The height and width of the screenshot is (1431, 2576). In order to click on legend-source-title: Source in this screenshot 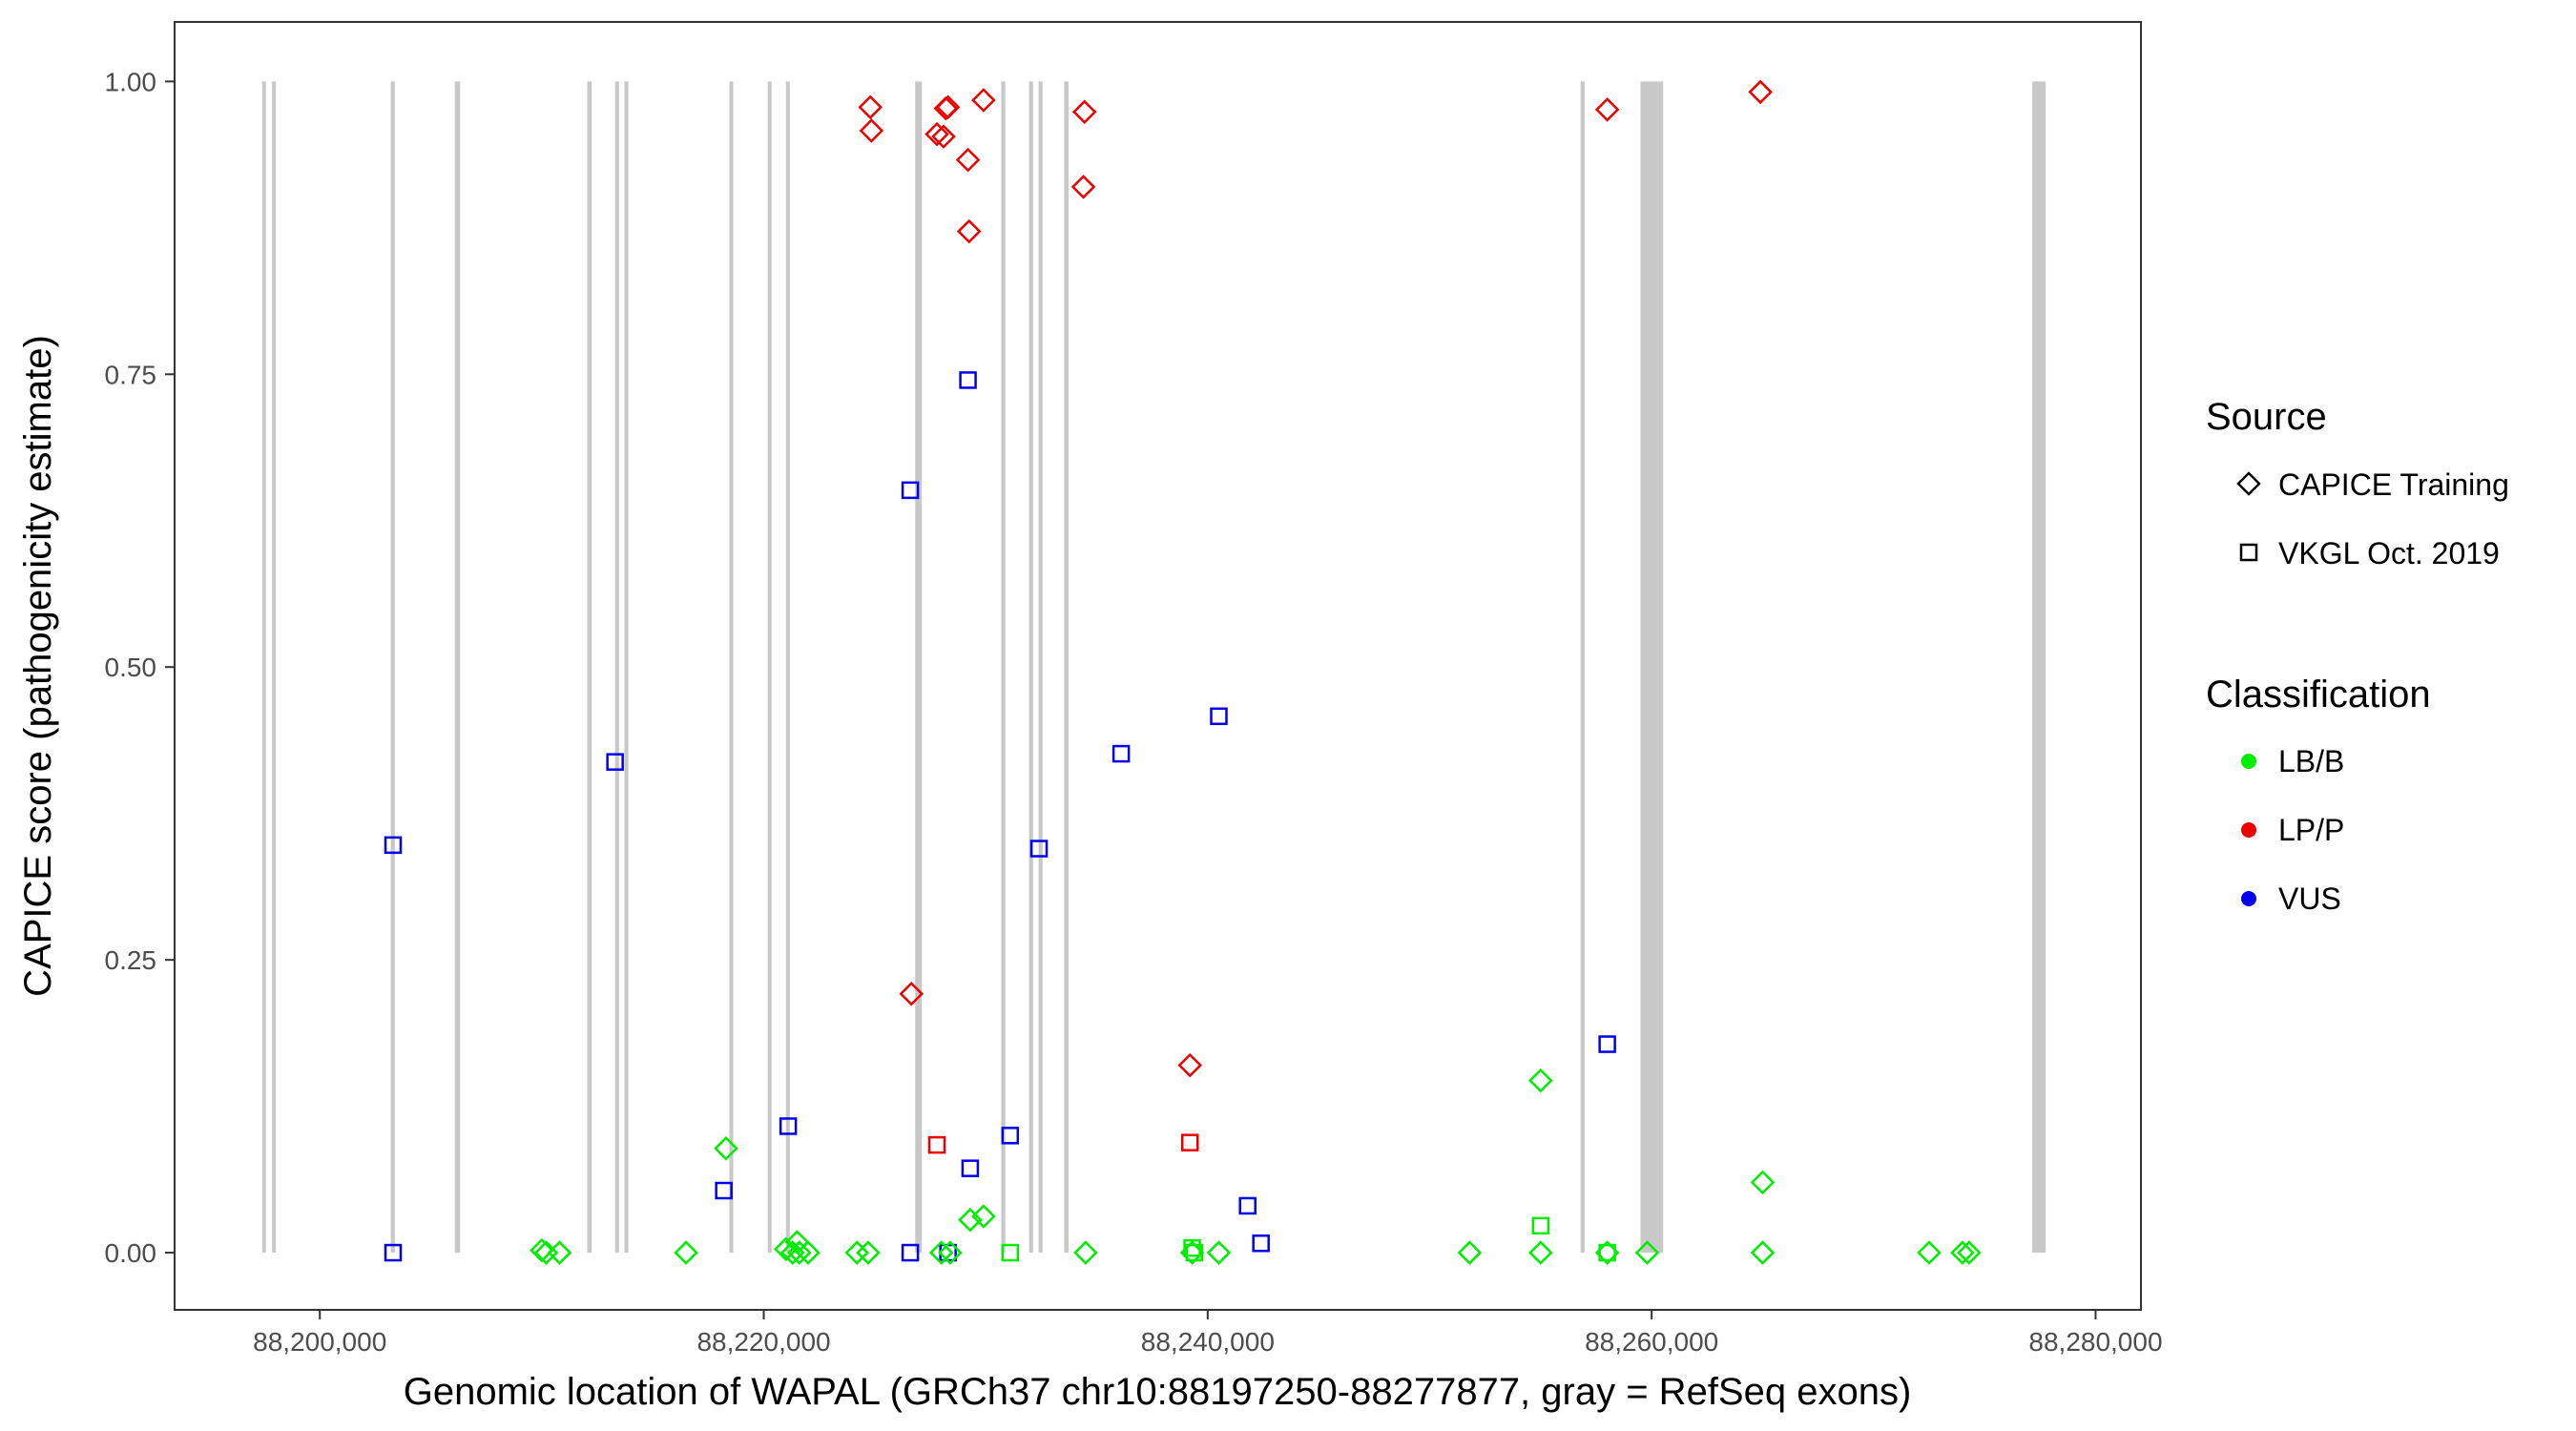, I will do `click(2266, 417)`.